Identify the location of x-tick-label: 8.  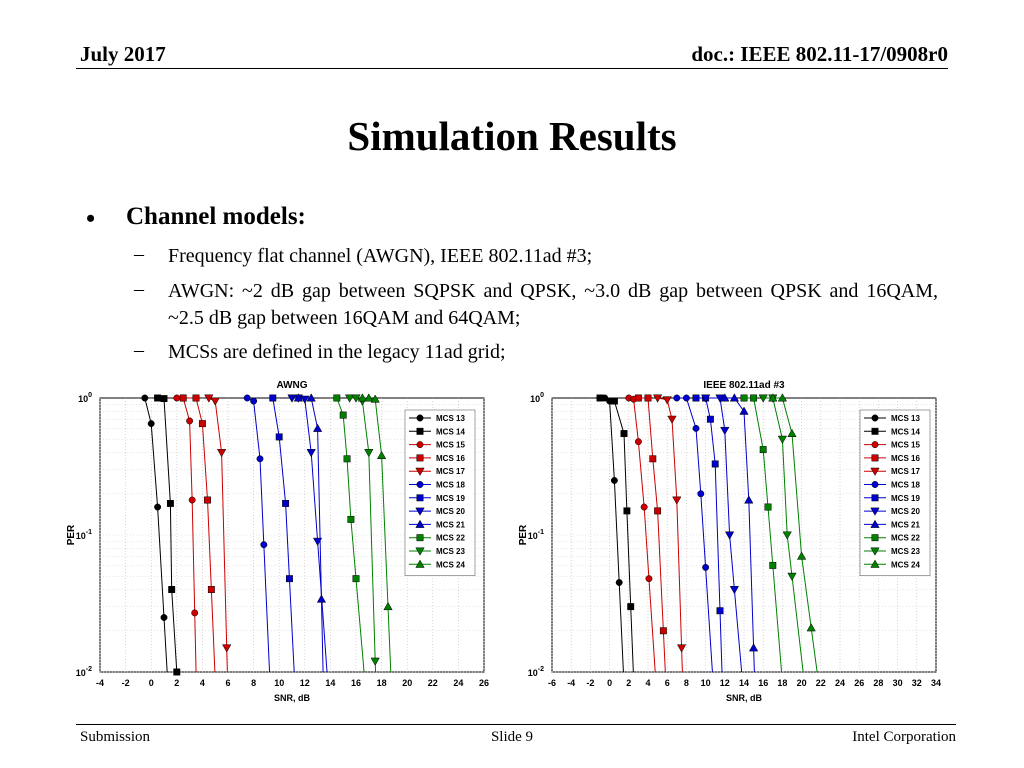
(253, 683).